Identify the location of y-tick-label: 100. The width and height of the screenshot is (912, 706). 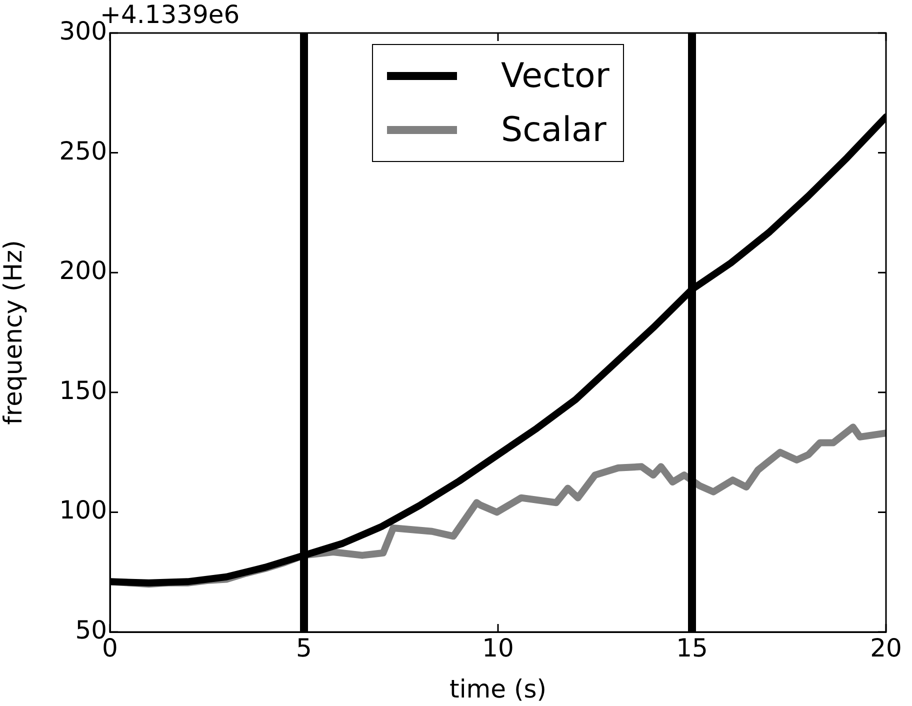
(83, 510).